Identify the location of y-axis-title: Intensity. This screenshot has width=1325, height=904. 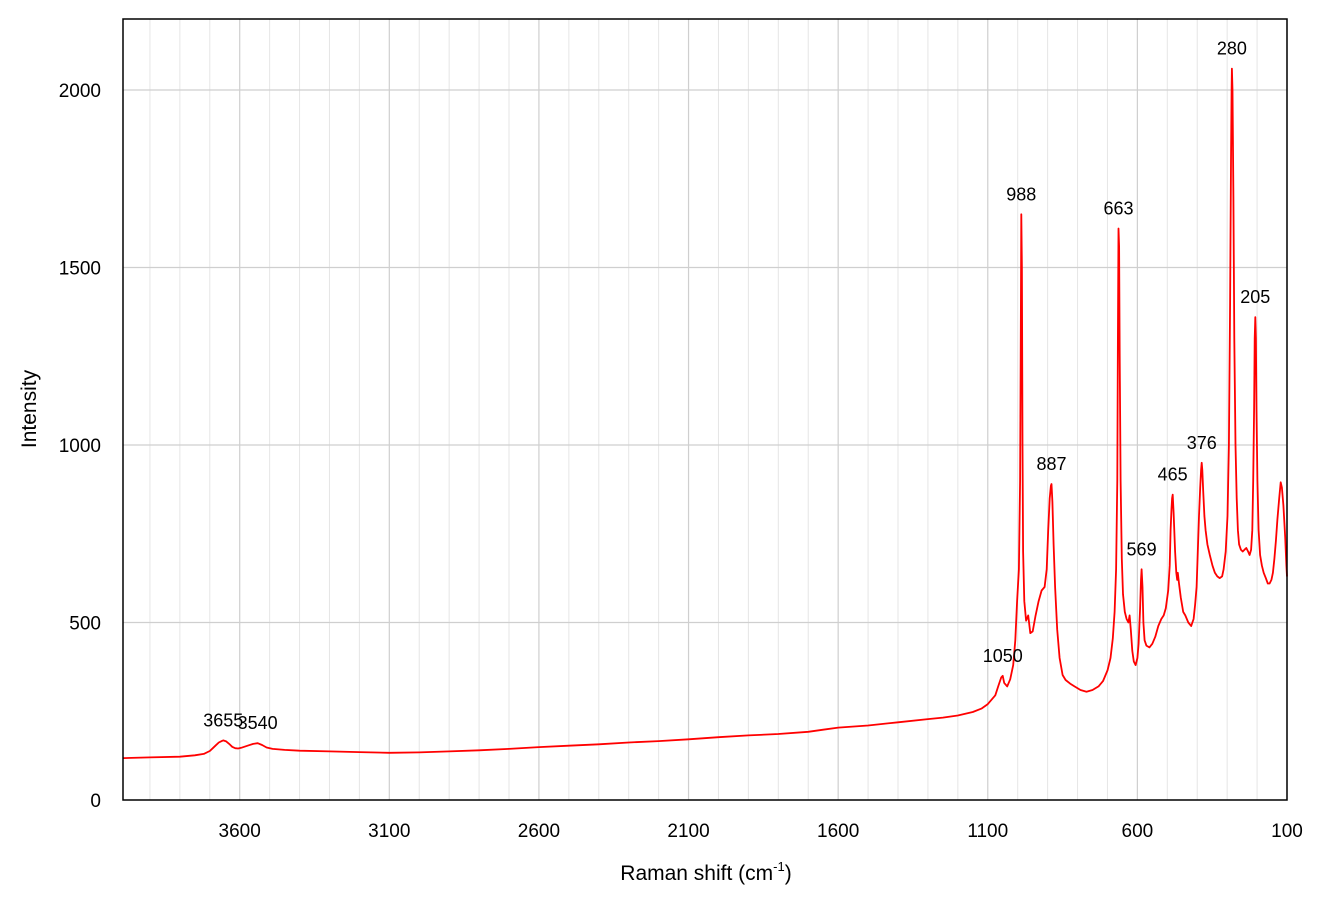
(29, 408).